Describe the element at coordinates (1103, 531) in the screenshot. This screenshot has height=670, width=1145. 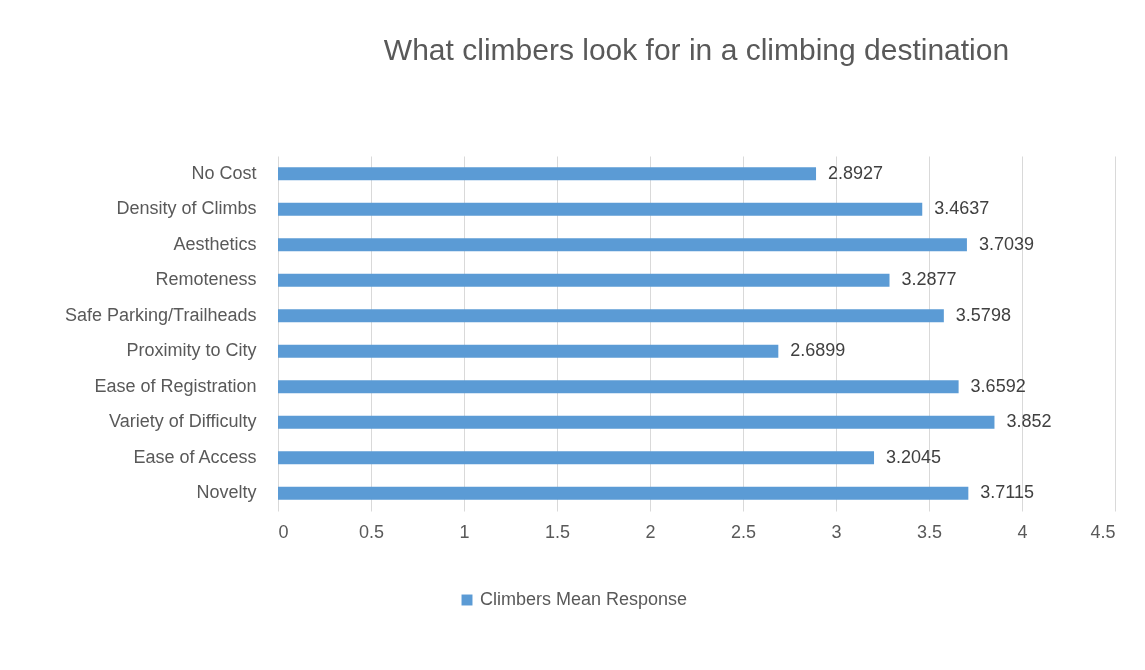
I see `x-tick-label: 4.5` at that location.